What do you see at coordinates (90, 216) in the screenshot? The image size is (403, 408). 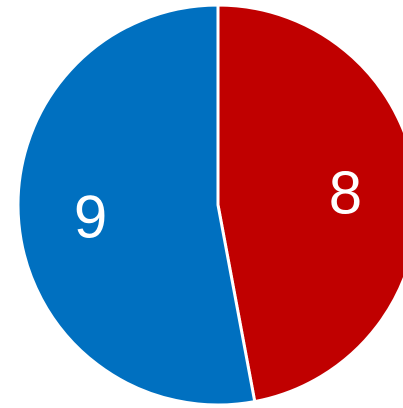 I see `data-label-1: 9` at bounding box center [90, 216].